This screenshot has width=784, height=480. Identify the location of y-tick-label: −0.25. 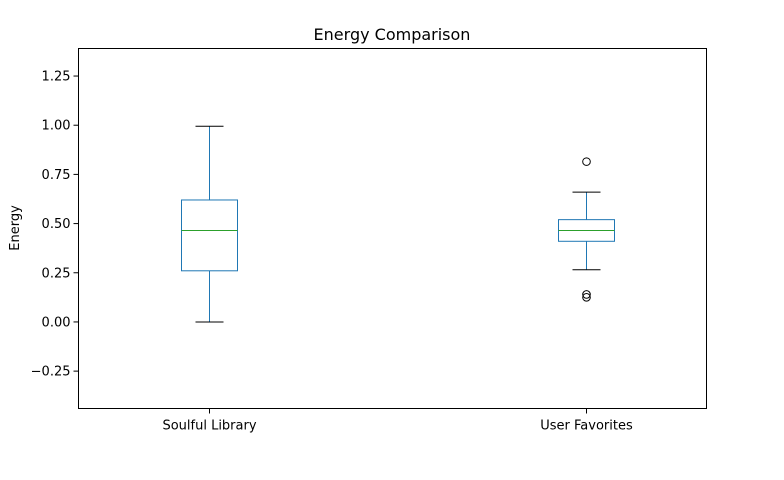
(51, 372).